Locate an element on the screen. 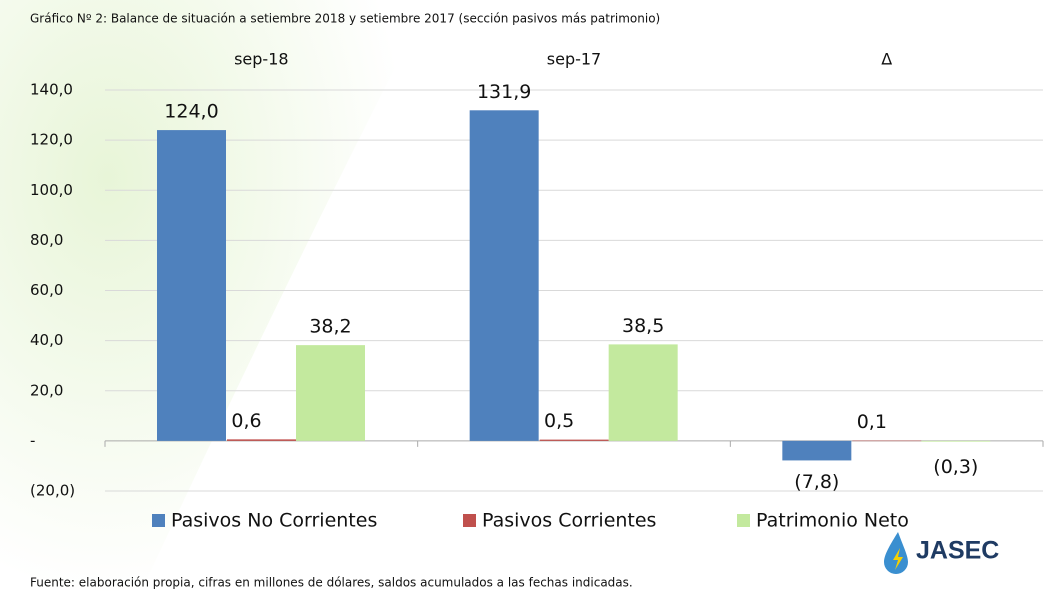 The width and height of the screenshot is (1056, 594). data-label: (7,8) is located at coordinates (816, 482).